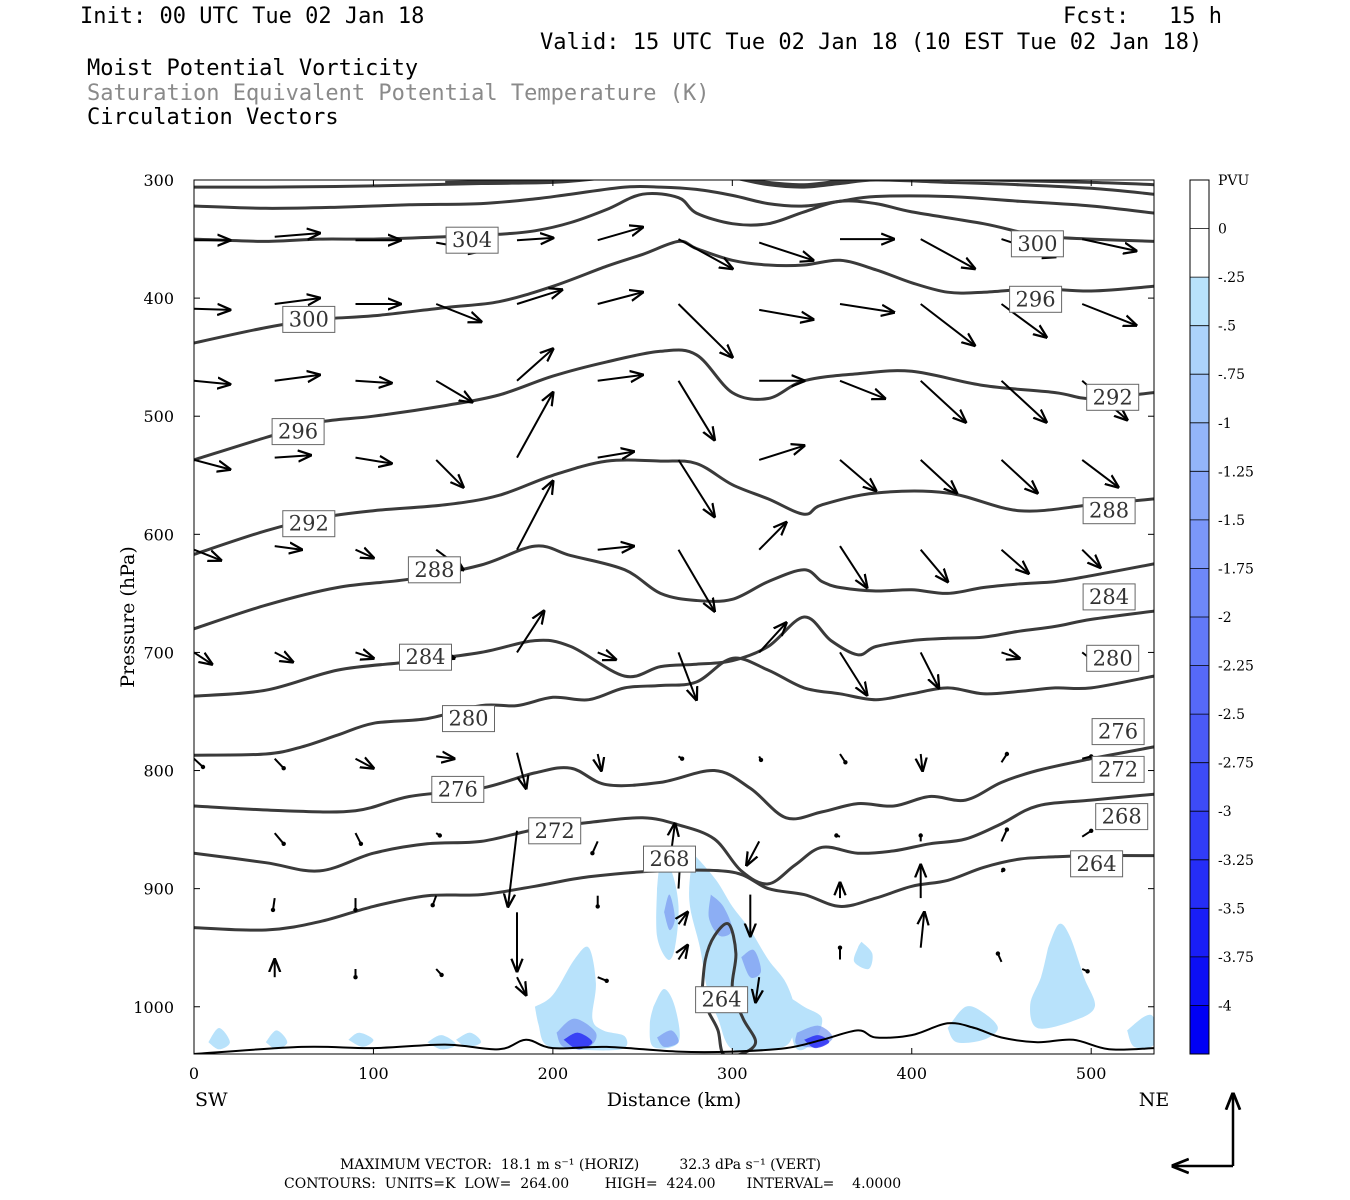 The width and height of the screenshot is (1350, 1200). What do you see at coordinates (1222, 230) in the screenshot?
I see `colorbar-label: 0` at bounding box center [1222, 230].